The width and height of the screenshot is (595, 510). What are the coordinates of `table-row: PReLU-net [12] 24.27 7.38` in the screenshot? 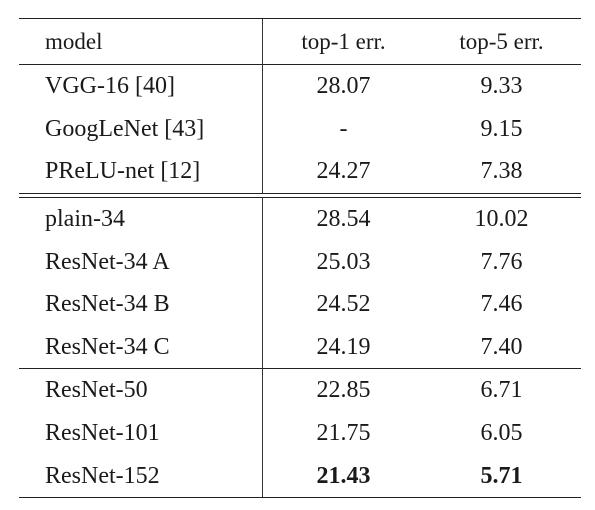 It's located at (300, 171).